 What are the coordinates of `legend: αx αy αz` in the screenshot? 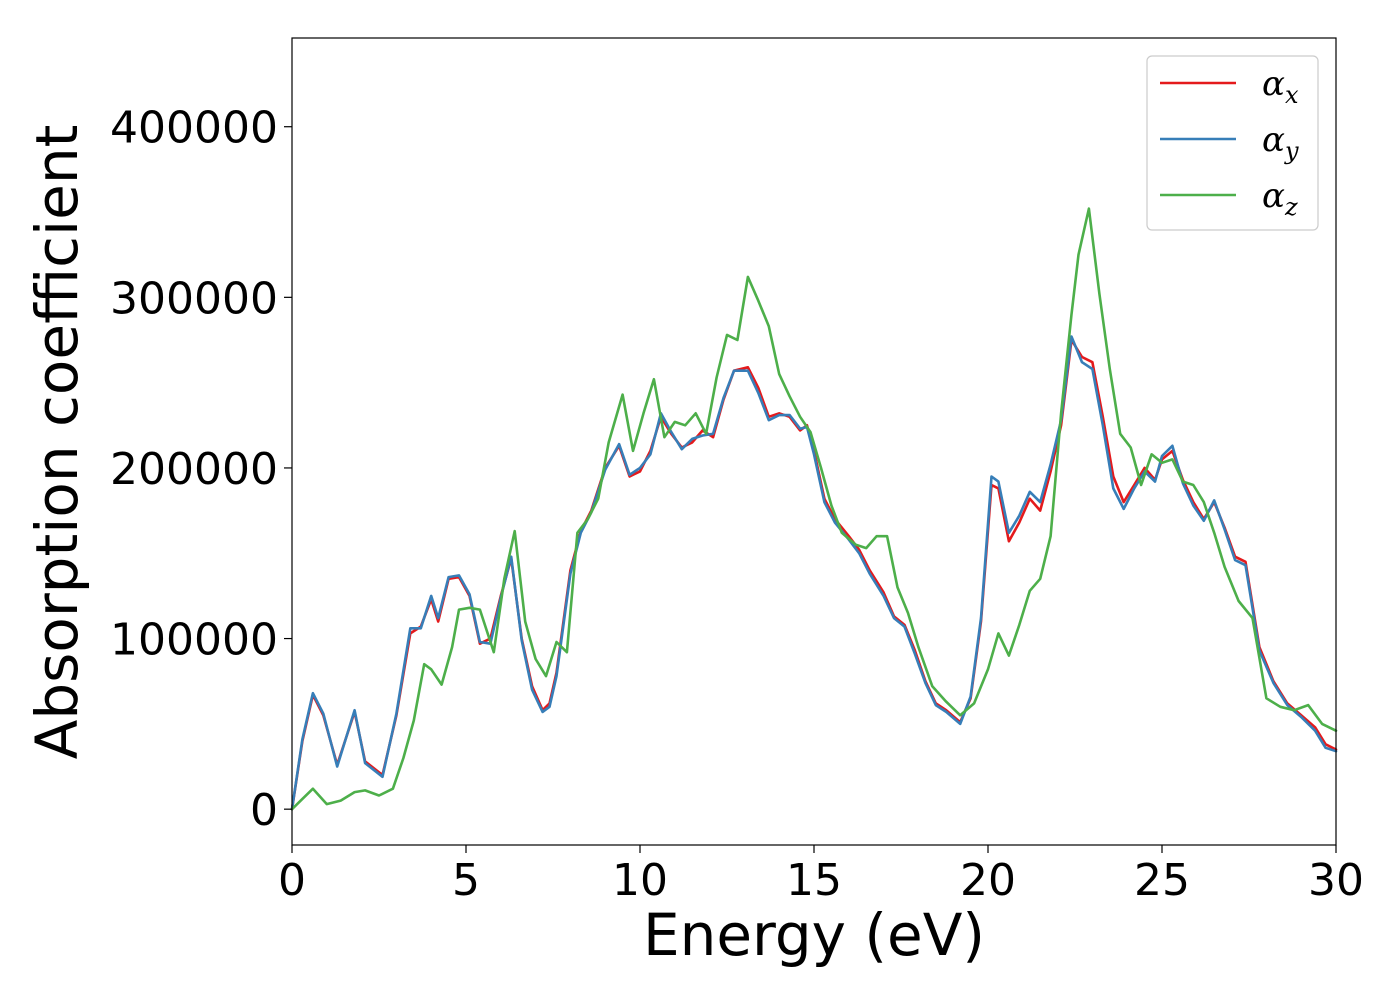 It's located at (1232, 143).